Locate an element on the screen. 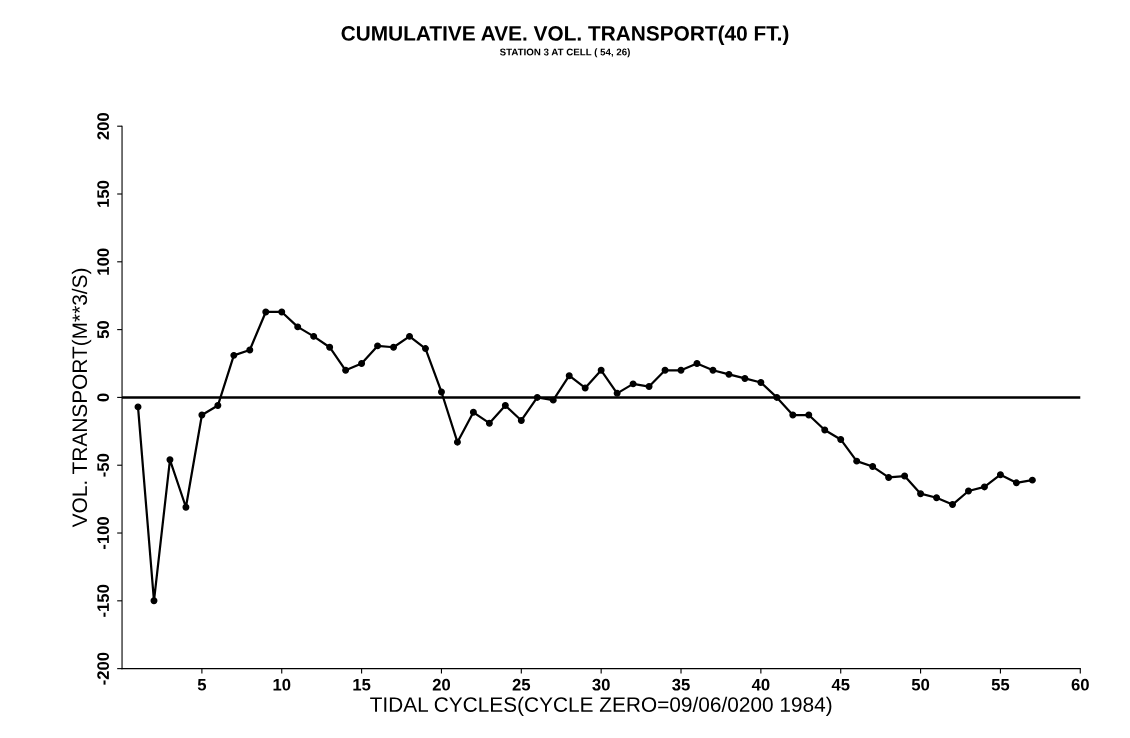 This screenshot has height=738, width=1130. x-tick-label: 25 is located at coordinates (521, 684).